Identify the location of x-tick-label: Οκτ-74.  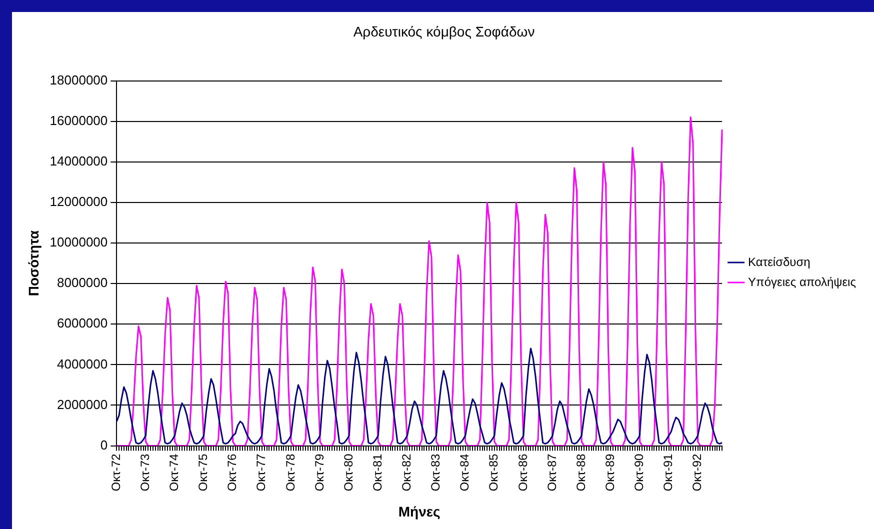
(174, 472).